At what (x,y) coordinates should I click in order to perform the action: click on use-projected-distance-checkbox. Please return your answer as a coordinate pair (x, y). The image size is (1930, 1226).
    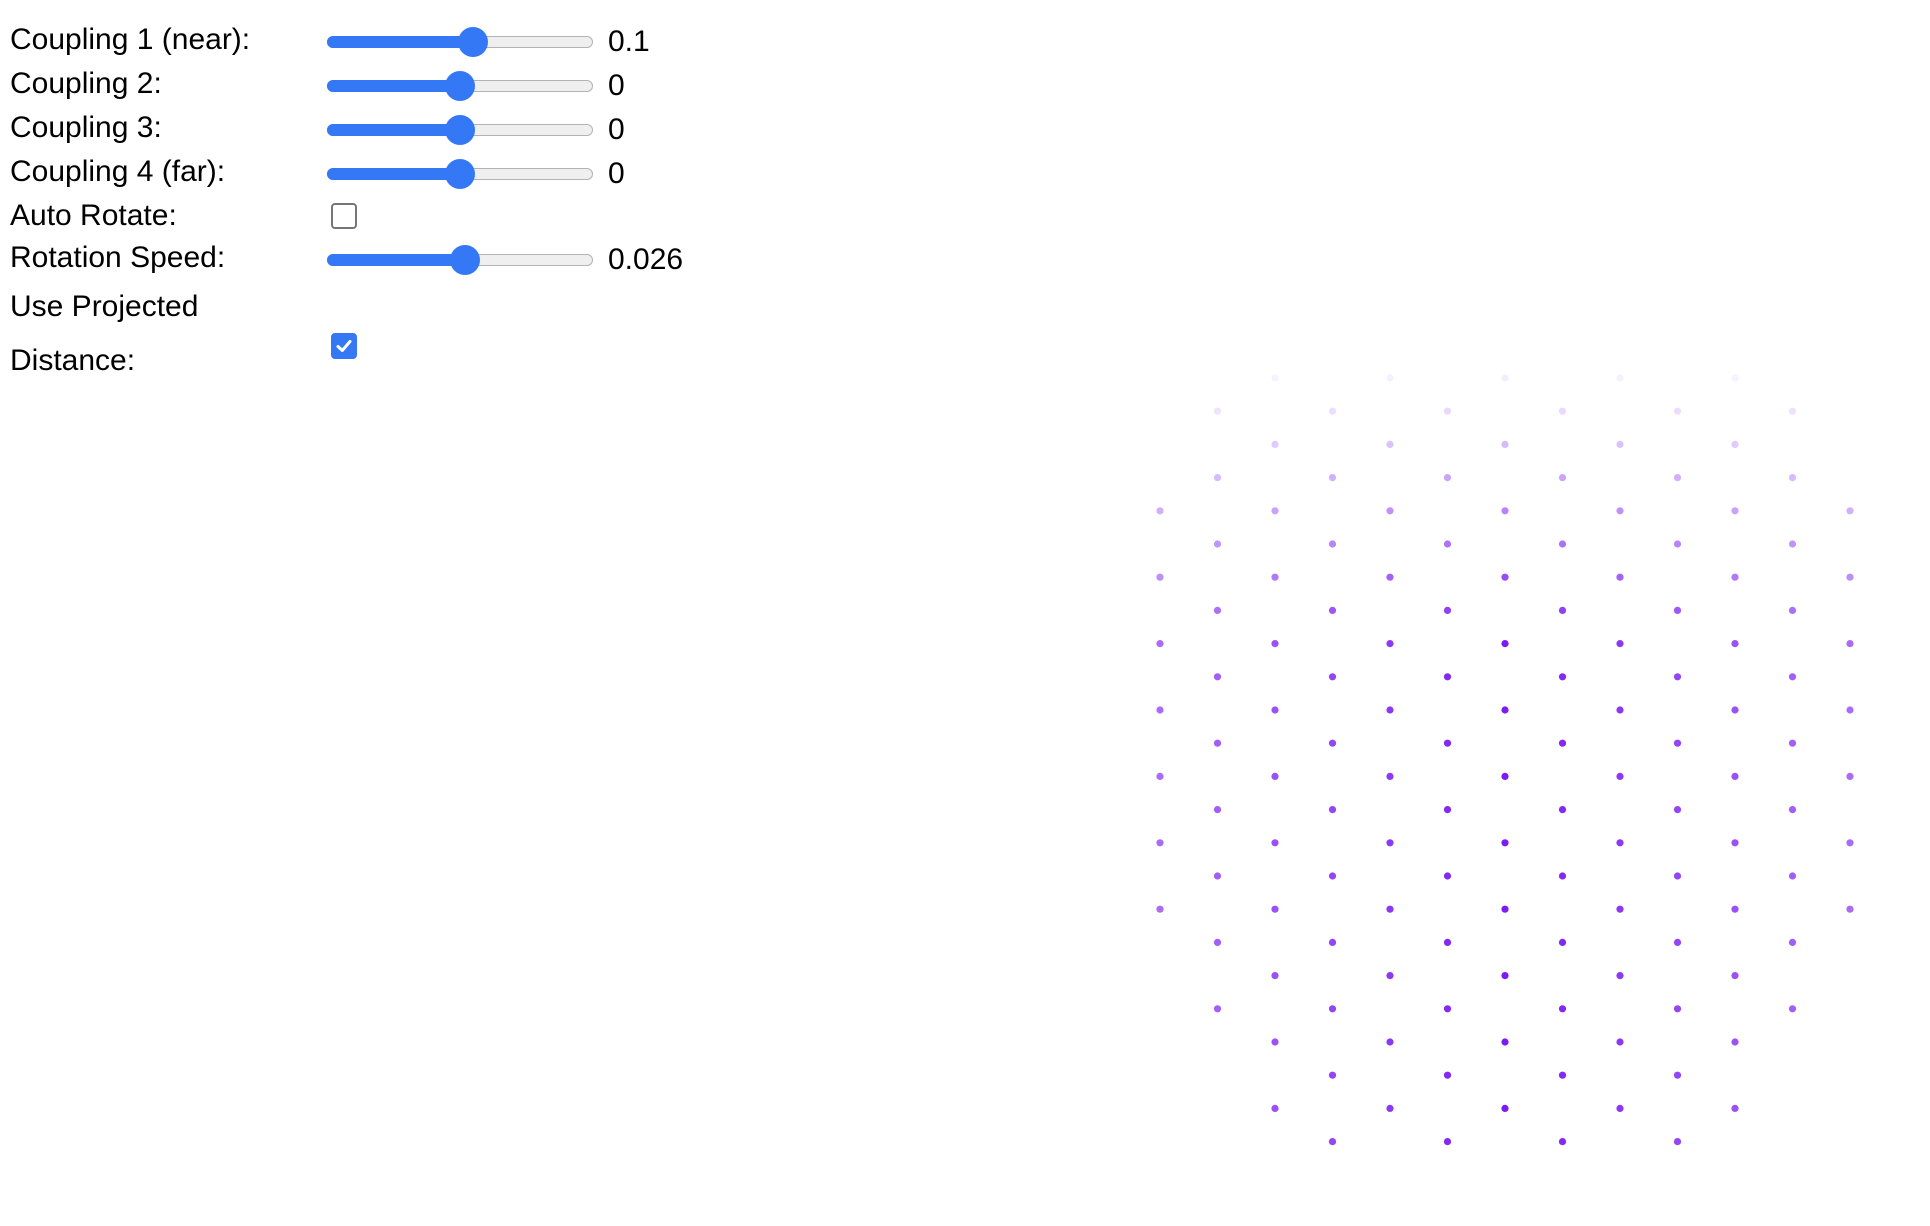
    Looking at the image, I should click on (344, 346).